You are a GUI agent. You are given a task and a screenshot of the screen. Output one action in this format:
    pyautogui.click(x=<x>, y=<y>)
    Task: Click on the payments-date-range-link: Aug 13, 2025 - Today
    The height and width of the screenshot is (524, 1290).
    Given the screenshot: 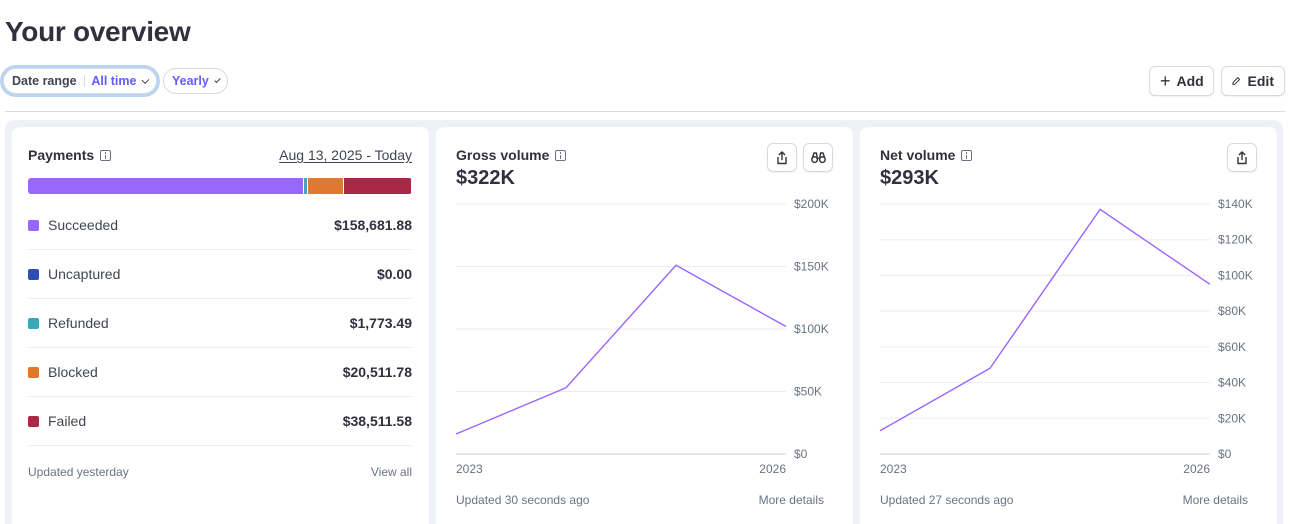 What is the action you would take?
    pyautogui.click(x=345, y=155)
    